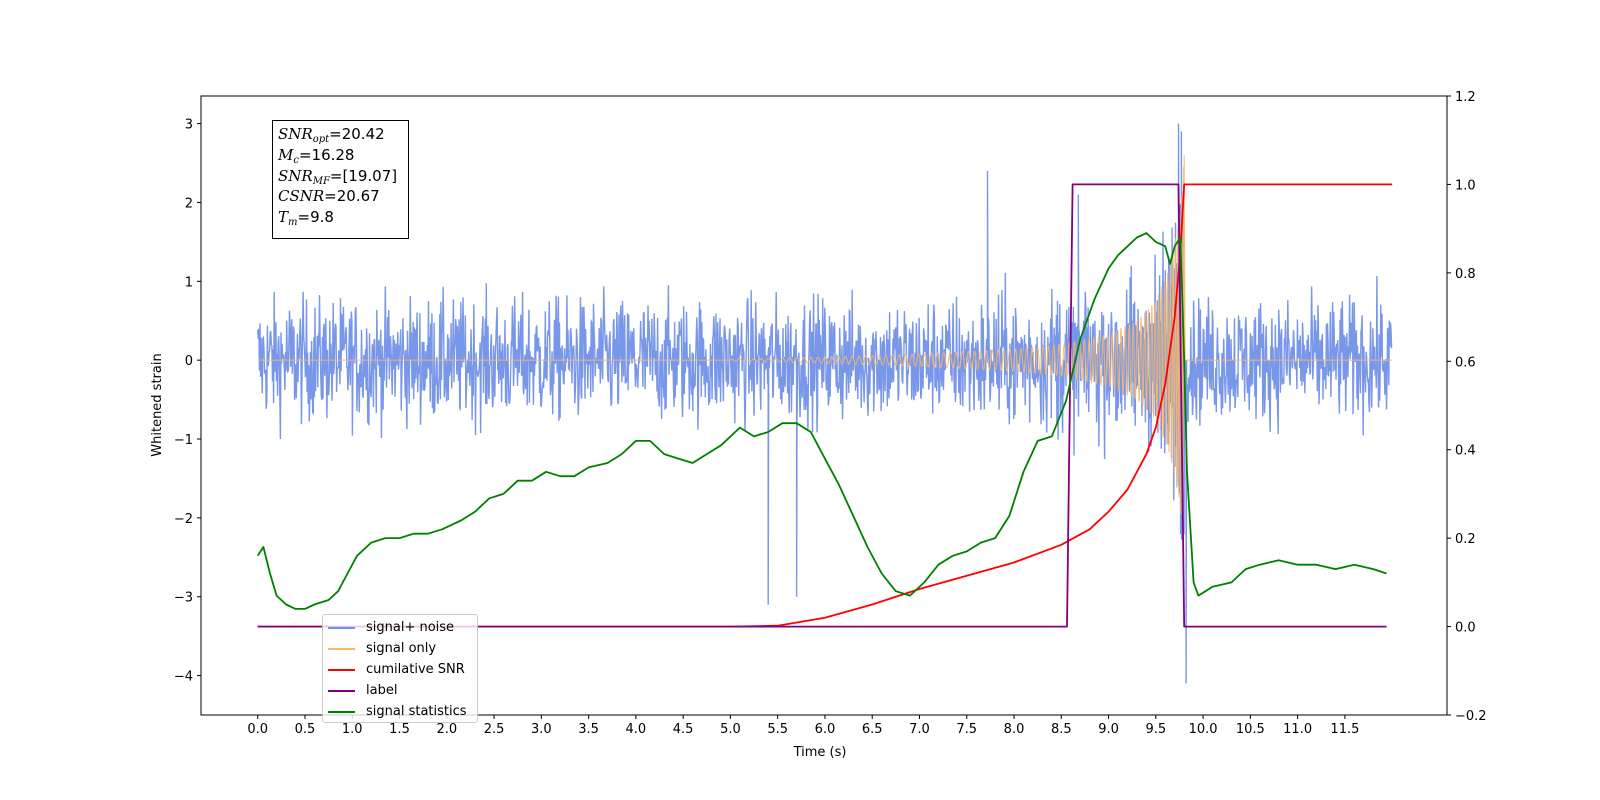 Image resolution: width=1600 pixels, height=800 pixels. What do you see at coordinates (286, 154) in the screenshot?
I see `mc-symbol: M` at bounding box center [286, 154].